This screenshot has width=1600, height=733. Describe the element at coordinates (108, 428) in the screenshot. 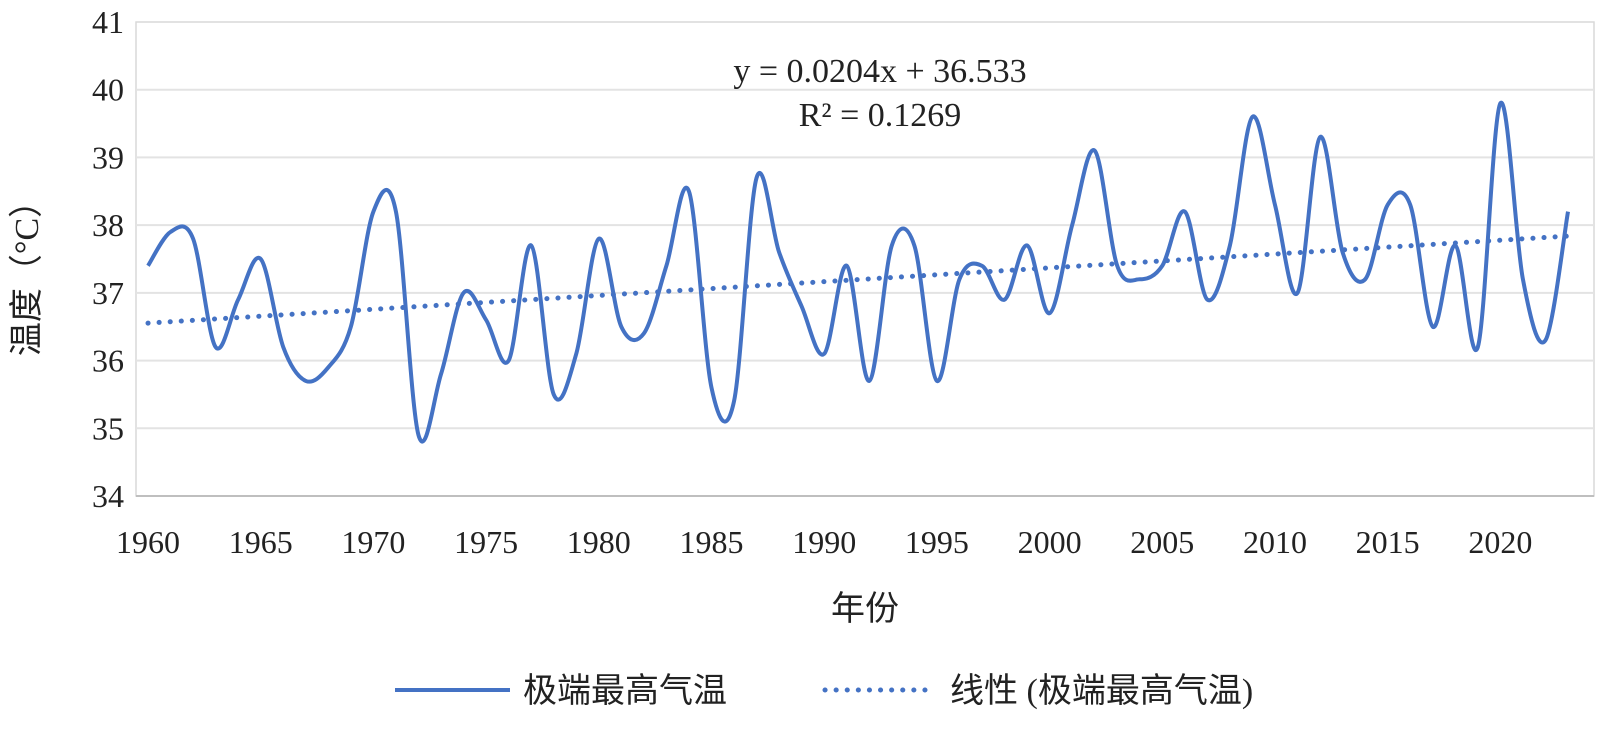

I see `y-tick-35: 35` at that location.